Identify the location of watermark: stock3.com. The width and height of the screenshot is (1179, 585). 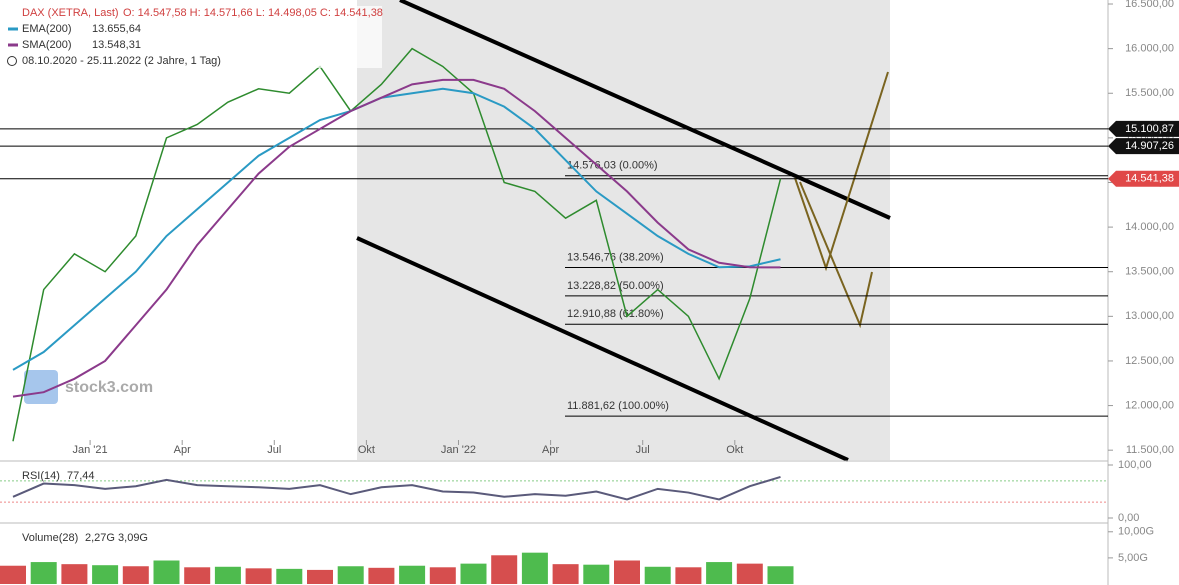
(109, 387).